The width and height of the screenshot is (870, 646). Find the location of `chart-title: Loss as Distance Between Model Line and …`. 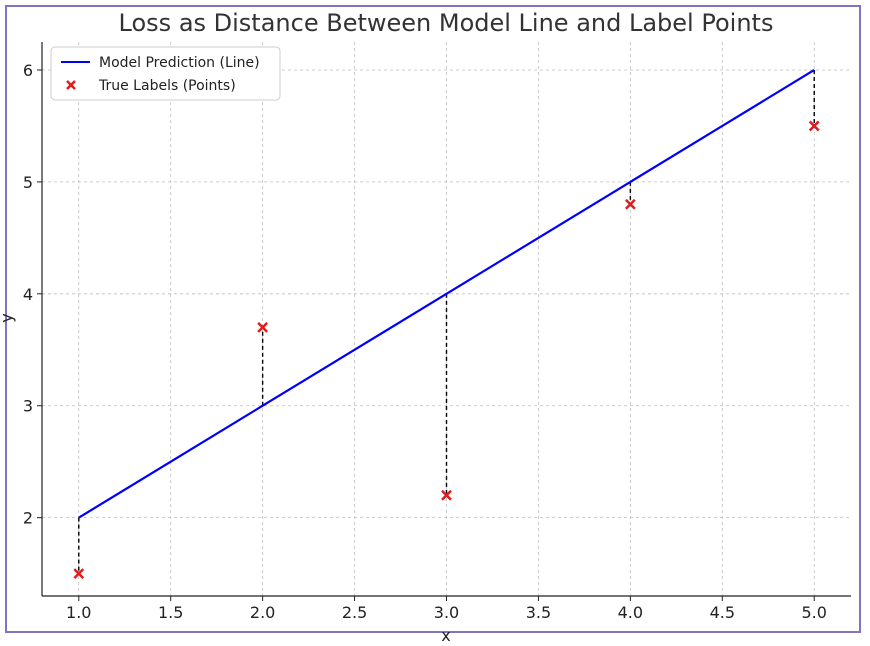

chart-title: Loss as Distance Between Model Line and … is located at coordinates (446, 23).